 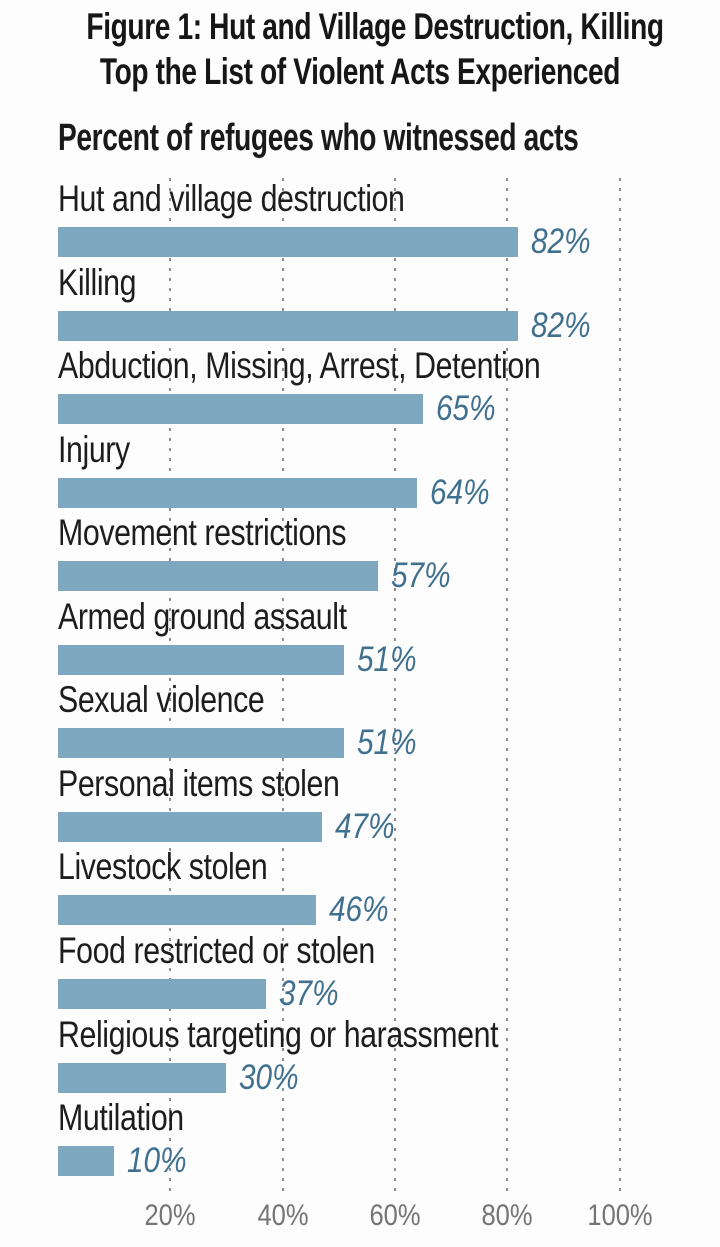 What do you see at coordinates (199, 783) in the screenshot?
I see `category-label: Personal items stolen` at bounding box center [199, 783].